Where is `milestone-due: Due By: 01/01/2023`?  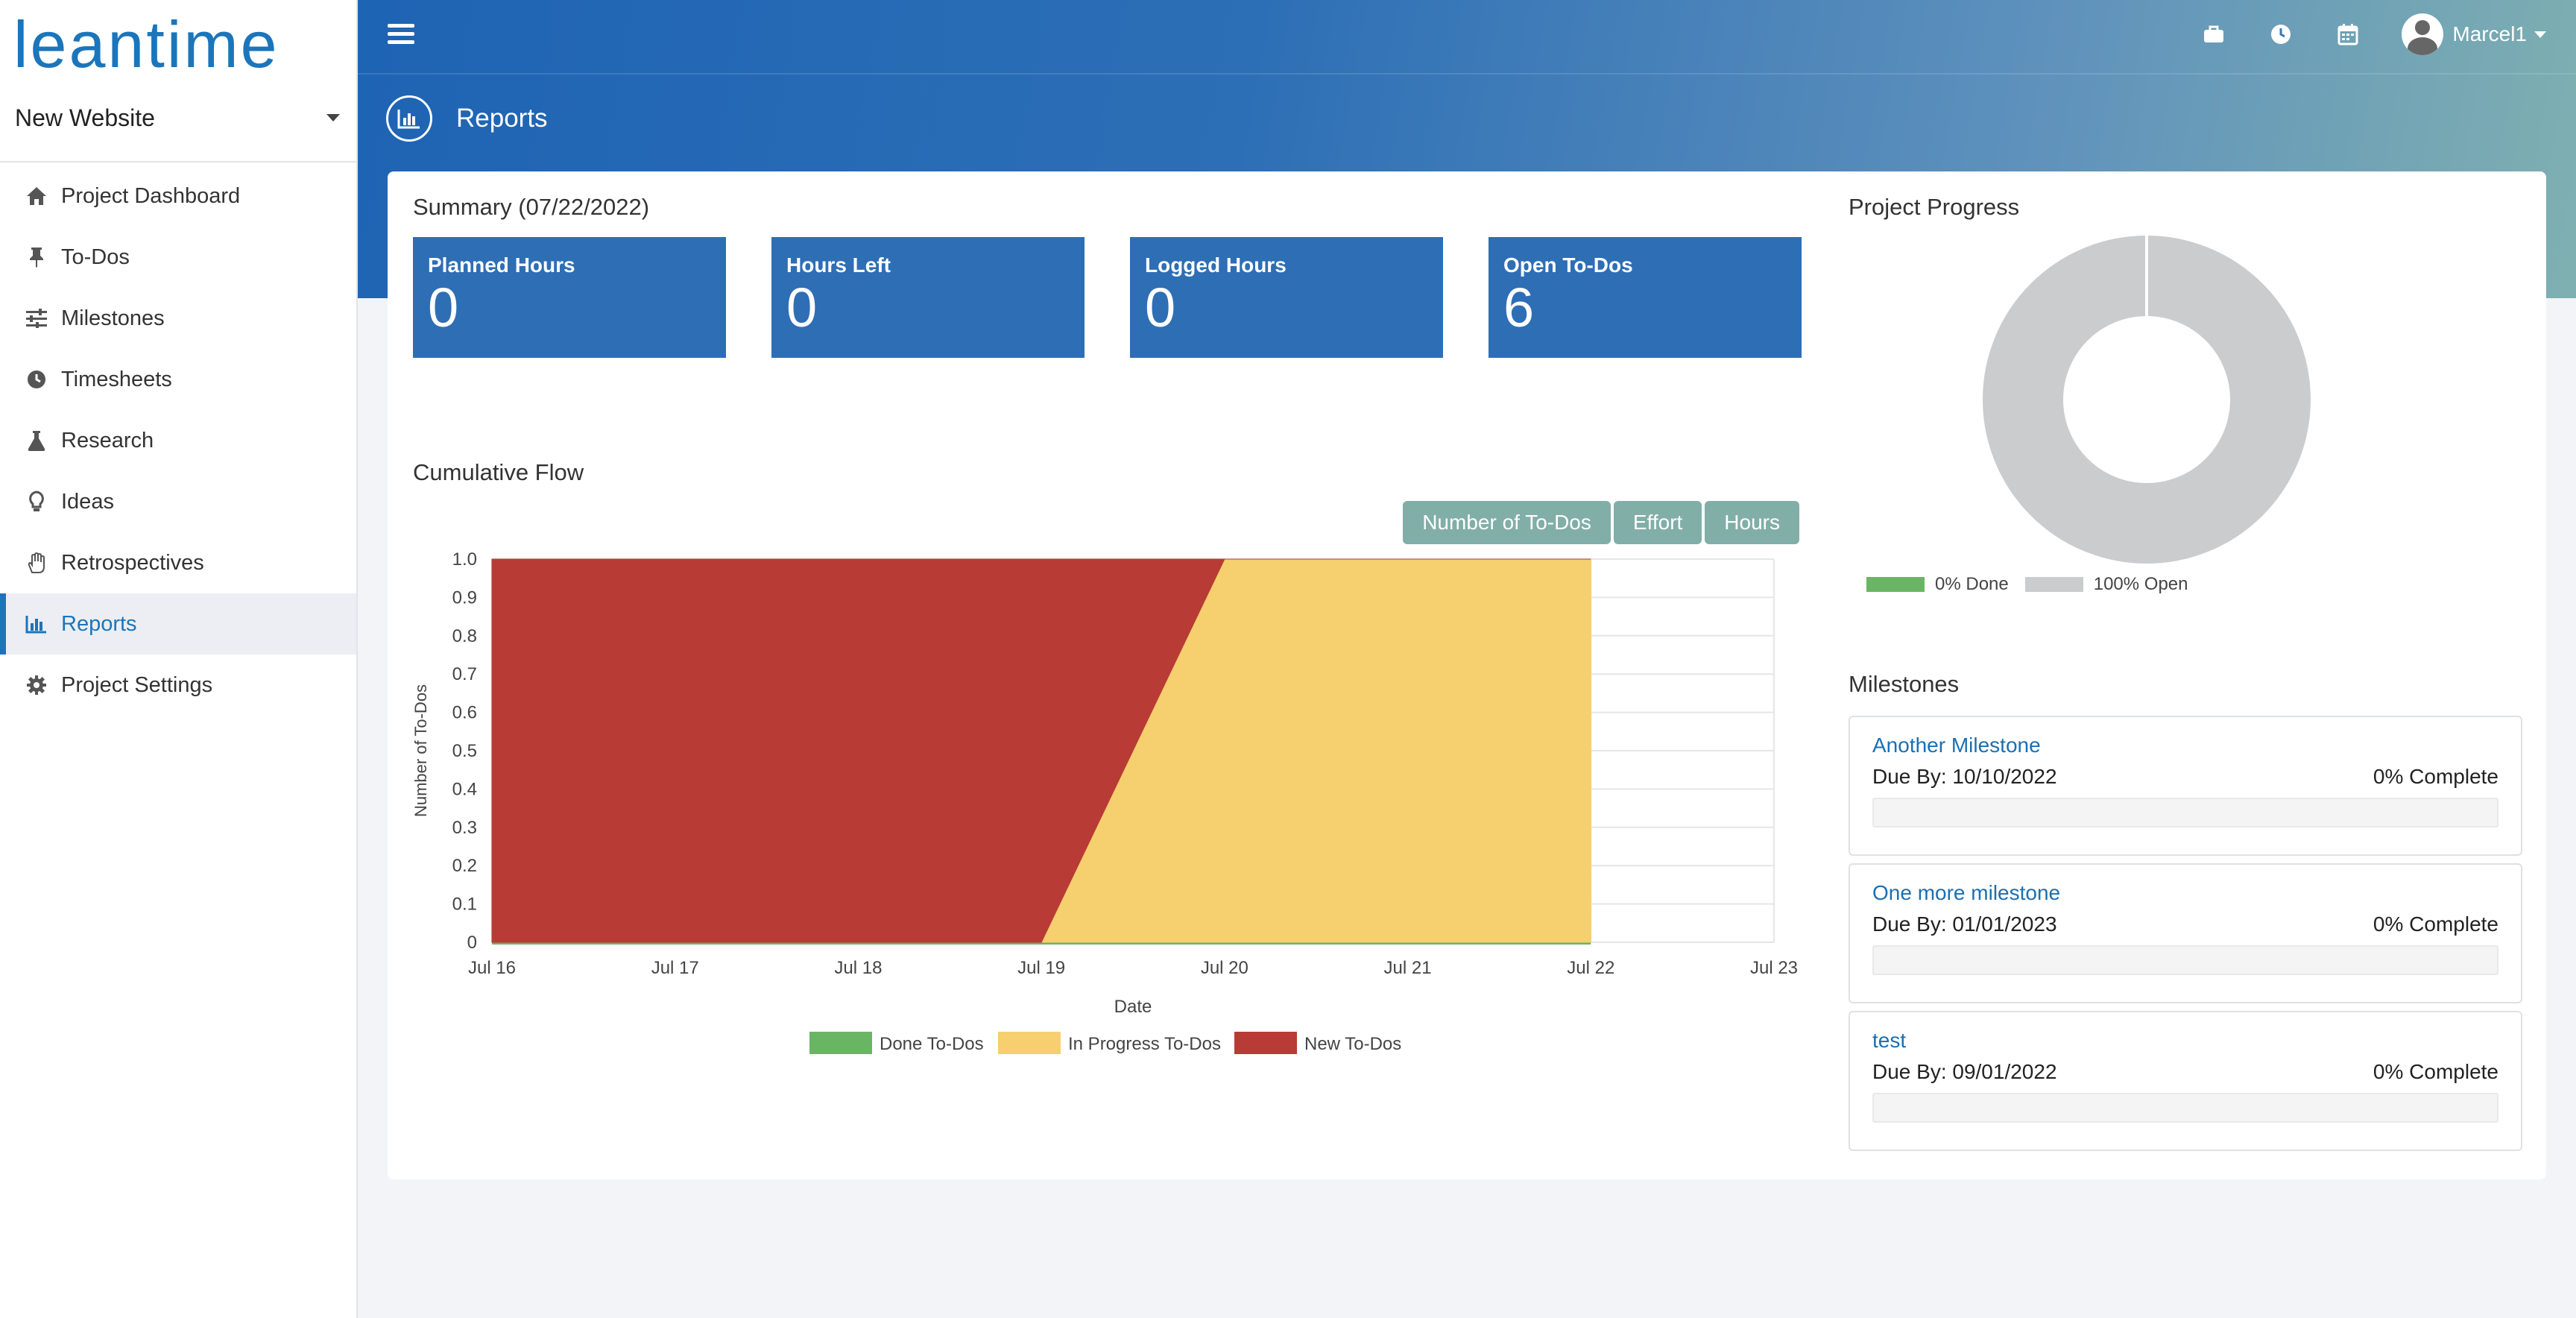
milestone-due: Due By: 01/01/2023 is located at coordinates (1965, 924).